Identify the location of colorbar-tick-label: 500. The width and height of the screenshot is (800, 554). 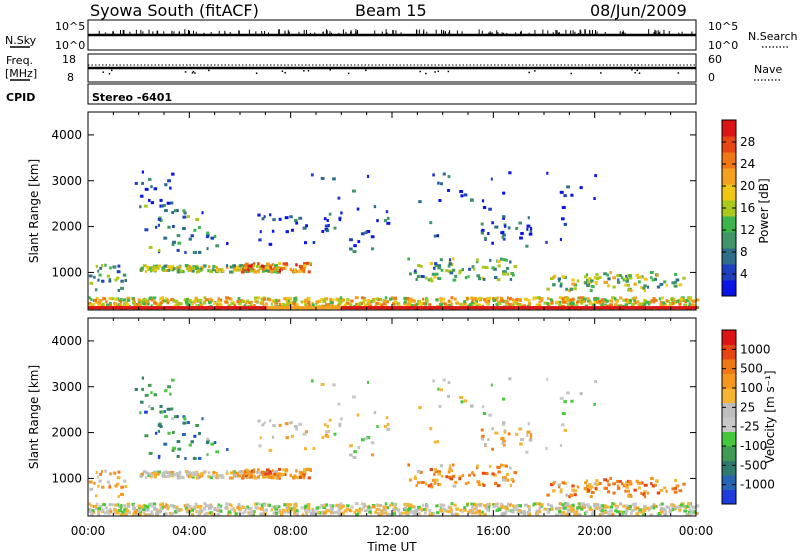
(751, 369).